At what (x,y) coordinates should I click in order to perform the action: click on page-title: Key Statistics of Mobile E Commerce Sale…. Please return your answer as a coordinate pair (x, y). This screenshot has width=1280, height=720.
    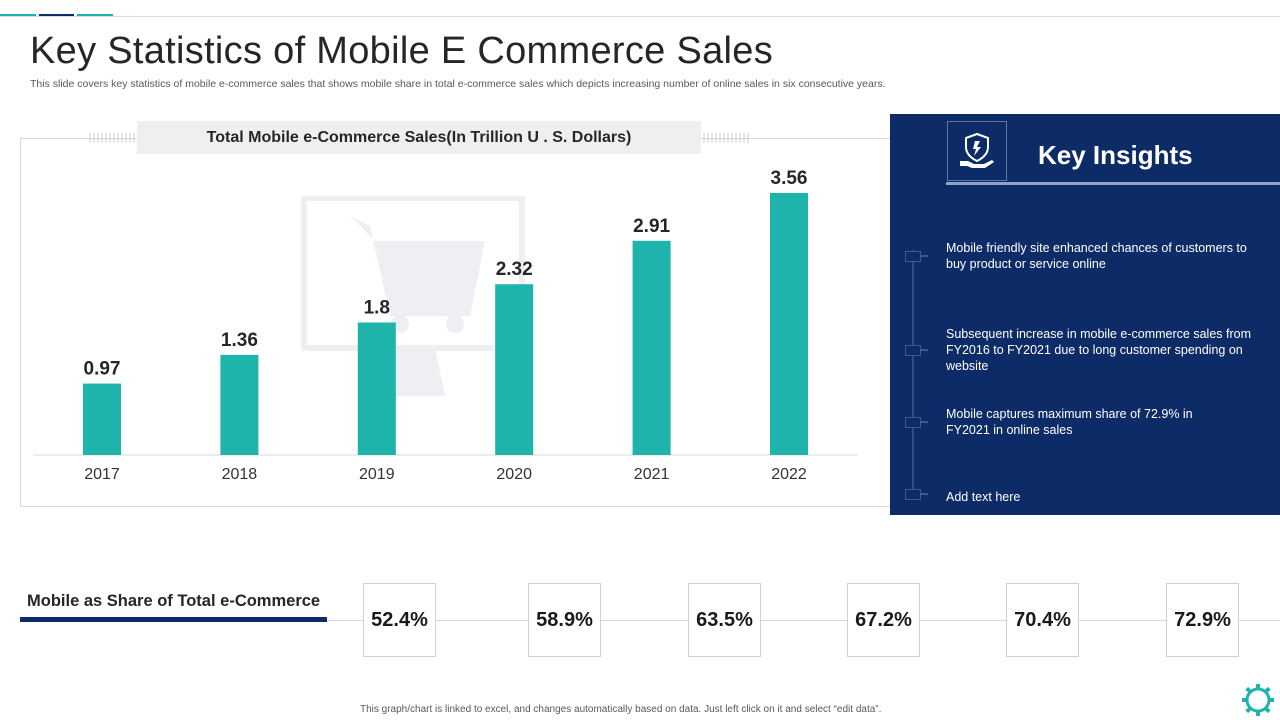
    Looking at the image, I should click on (402, 51).